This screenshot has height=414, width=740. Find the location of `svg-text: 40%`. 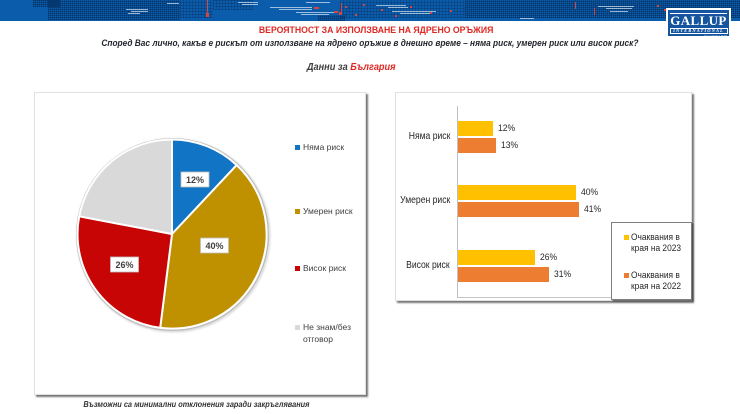

svg-text: 40% is located at coordinates (214, 246).